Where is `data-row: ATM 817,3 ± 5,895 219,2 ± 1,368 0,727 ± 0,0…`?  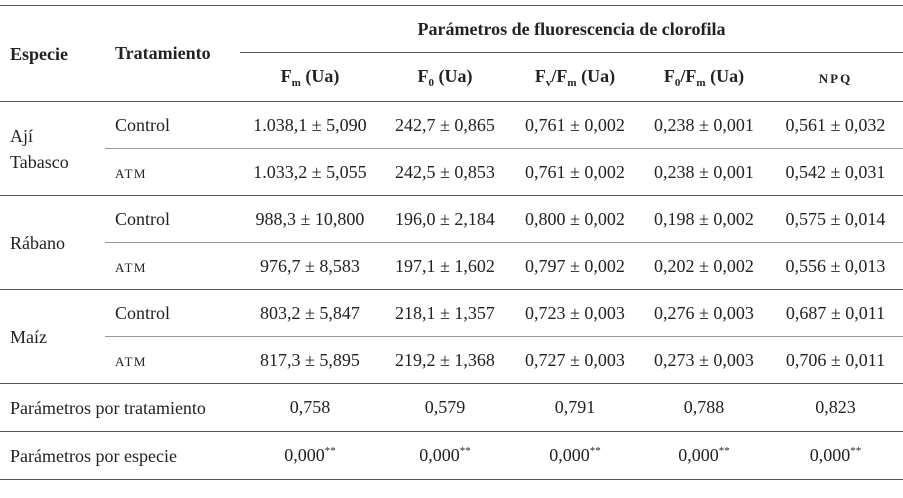
data-row: ATM 817,3 ± 5,895 219,2 ± 1,368 0,727 ± 0,0… is located at coordinates (451, 360).